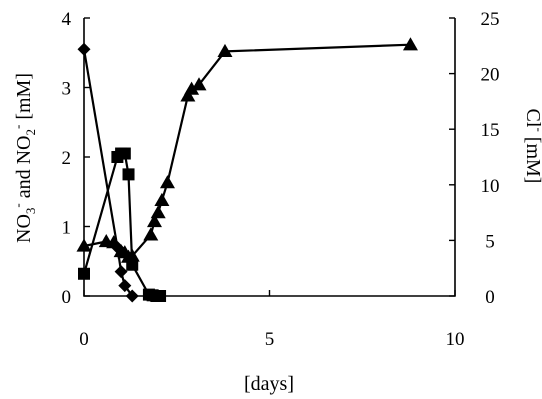  I want to click on y2-tick-label: 25, so click(490, 19).